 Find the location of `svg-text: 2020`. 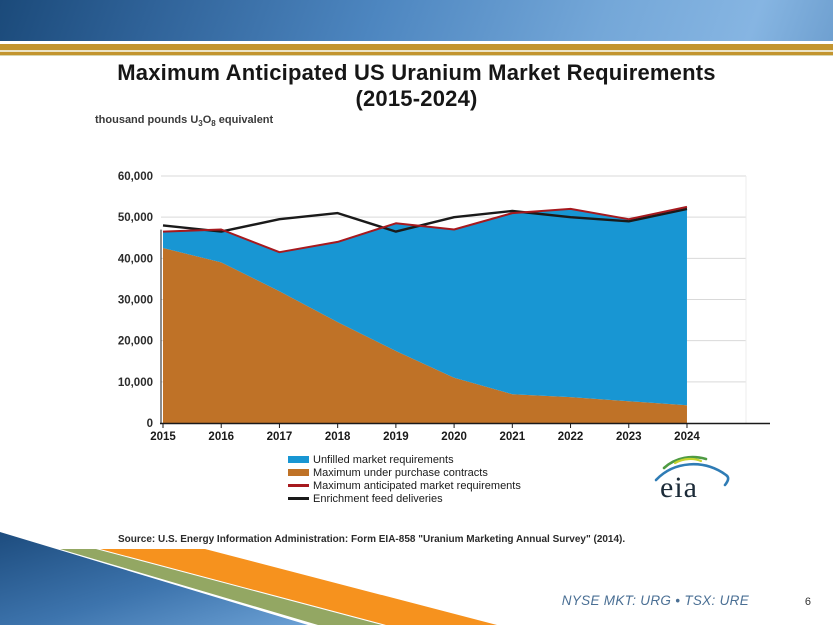

svg-text: 2020 is located at coordinates (454, 437).